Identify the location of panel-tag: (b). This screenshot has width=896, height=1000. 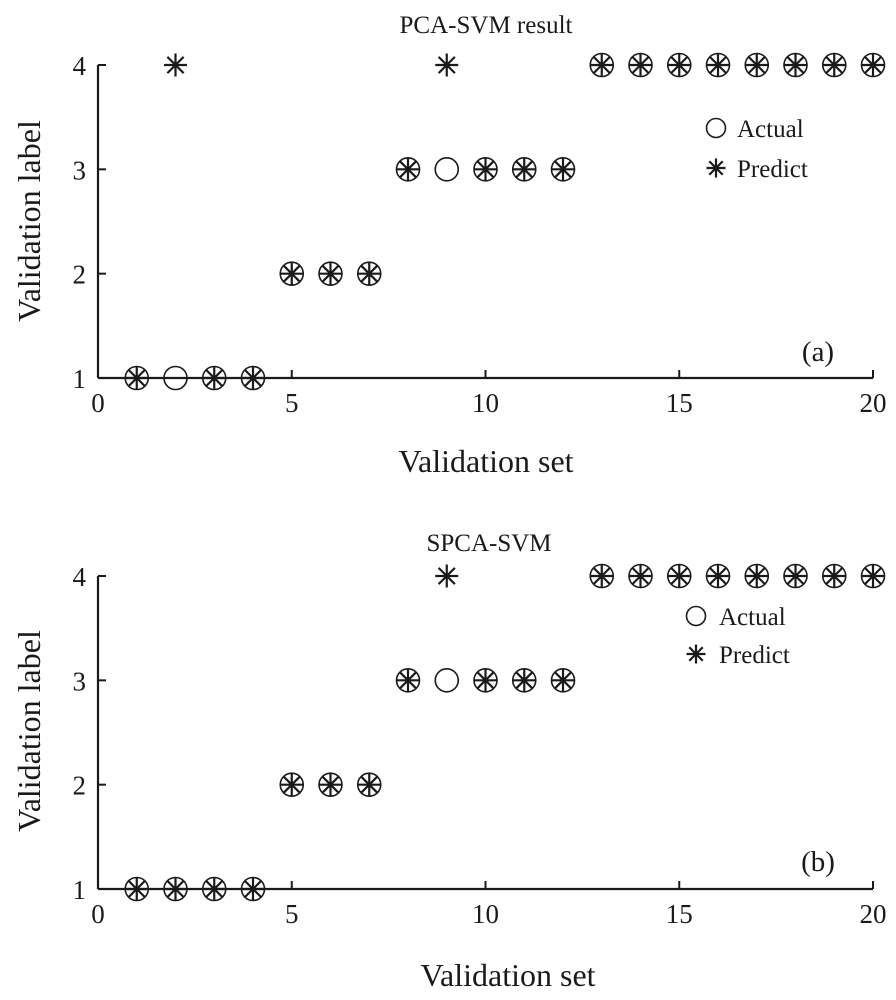
(818, 862).